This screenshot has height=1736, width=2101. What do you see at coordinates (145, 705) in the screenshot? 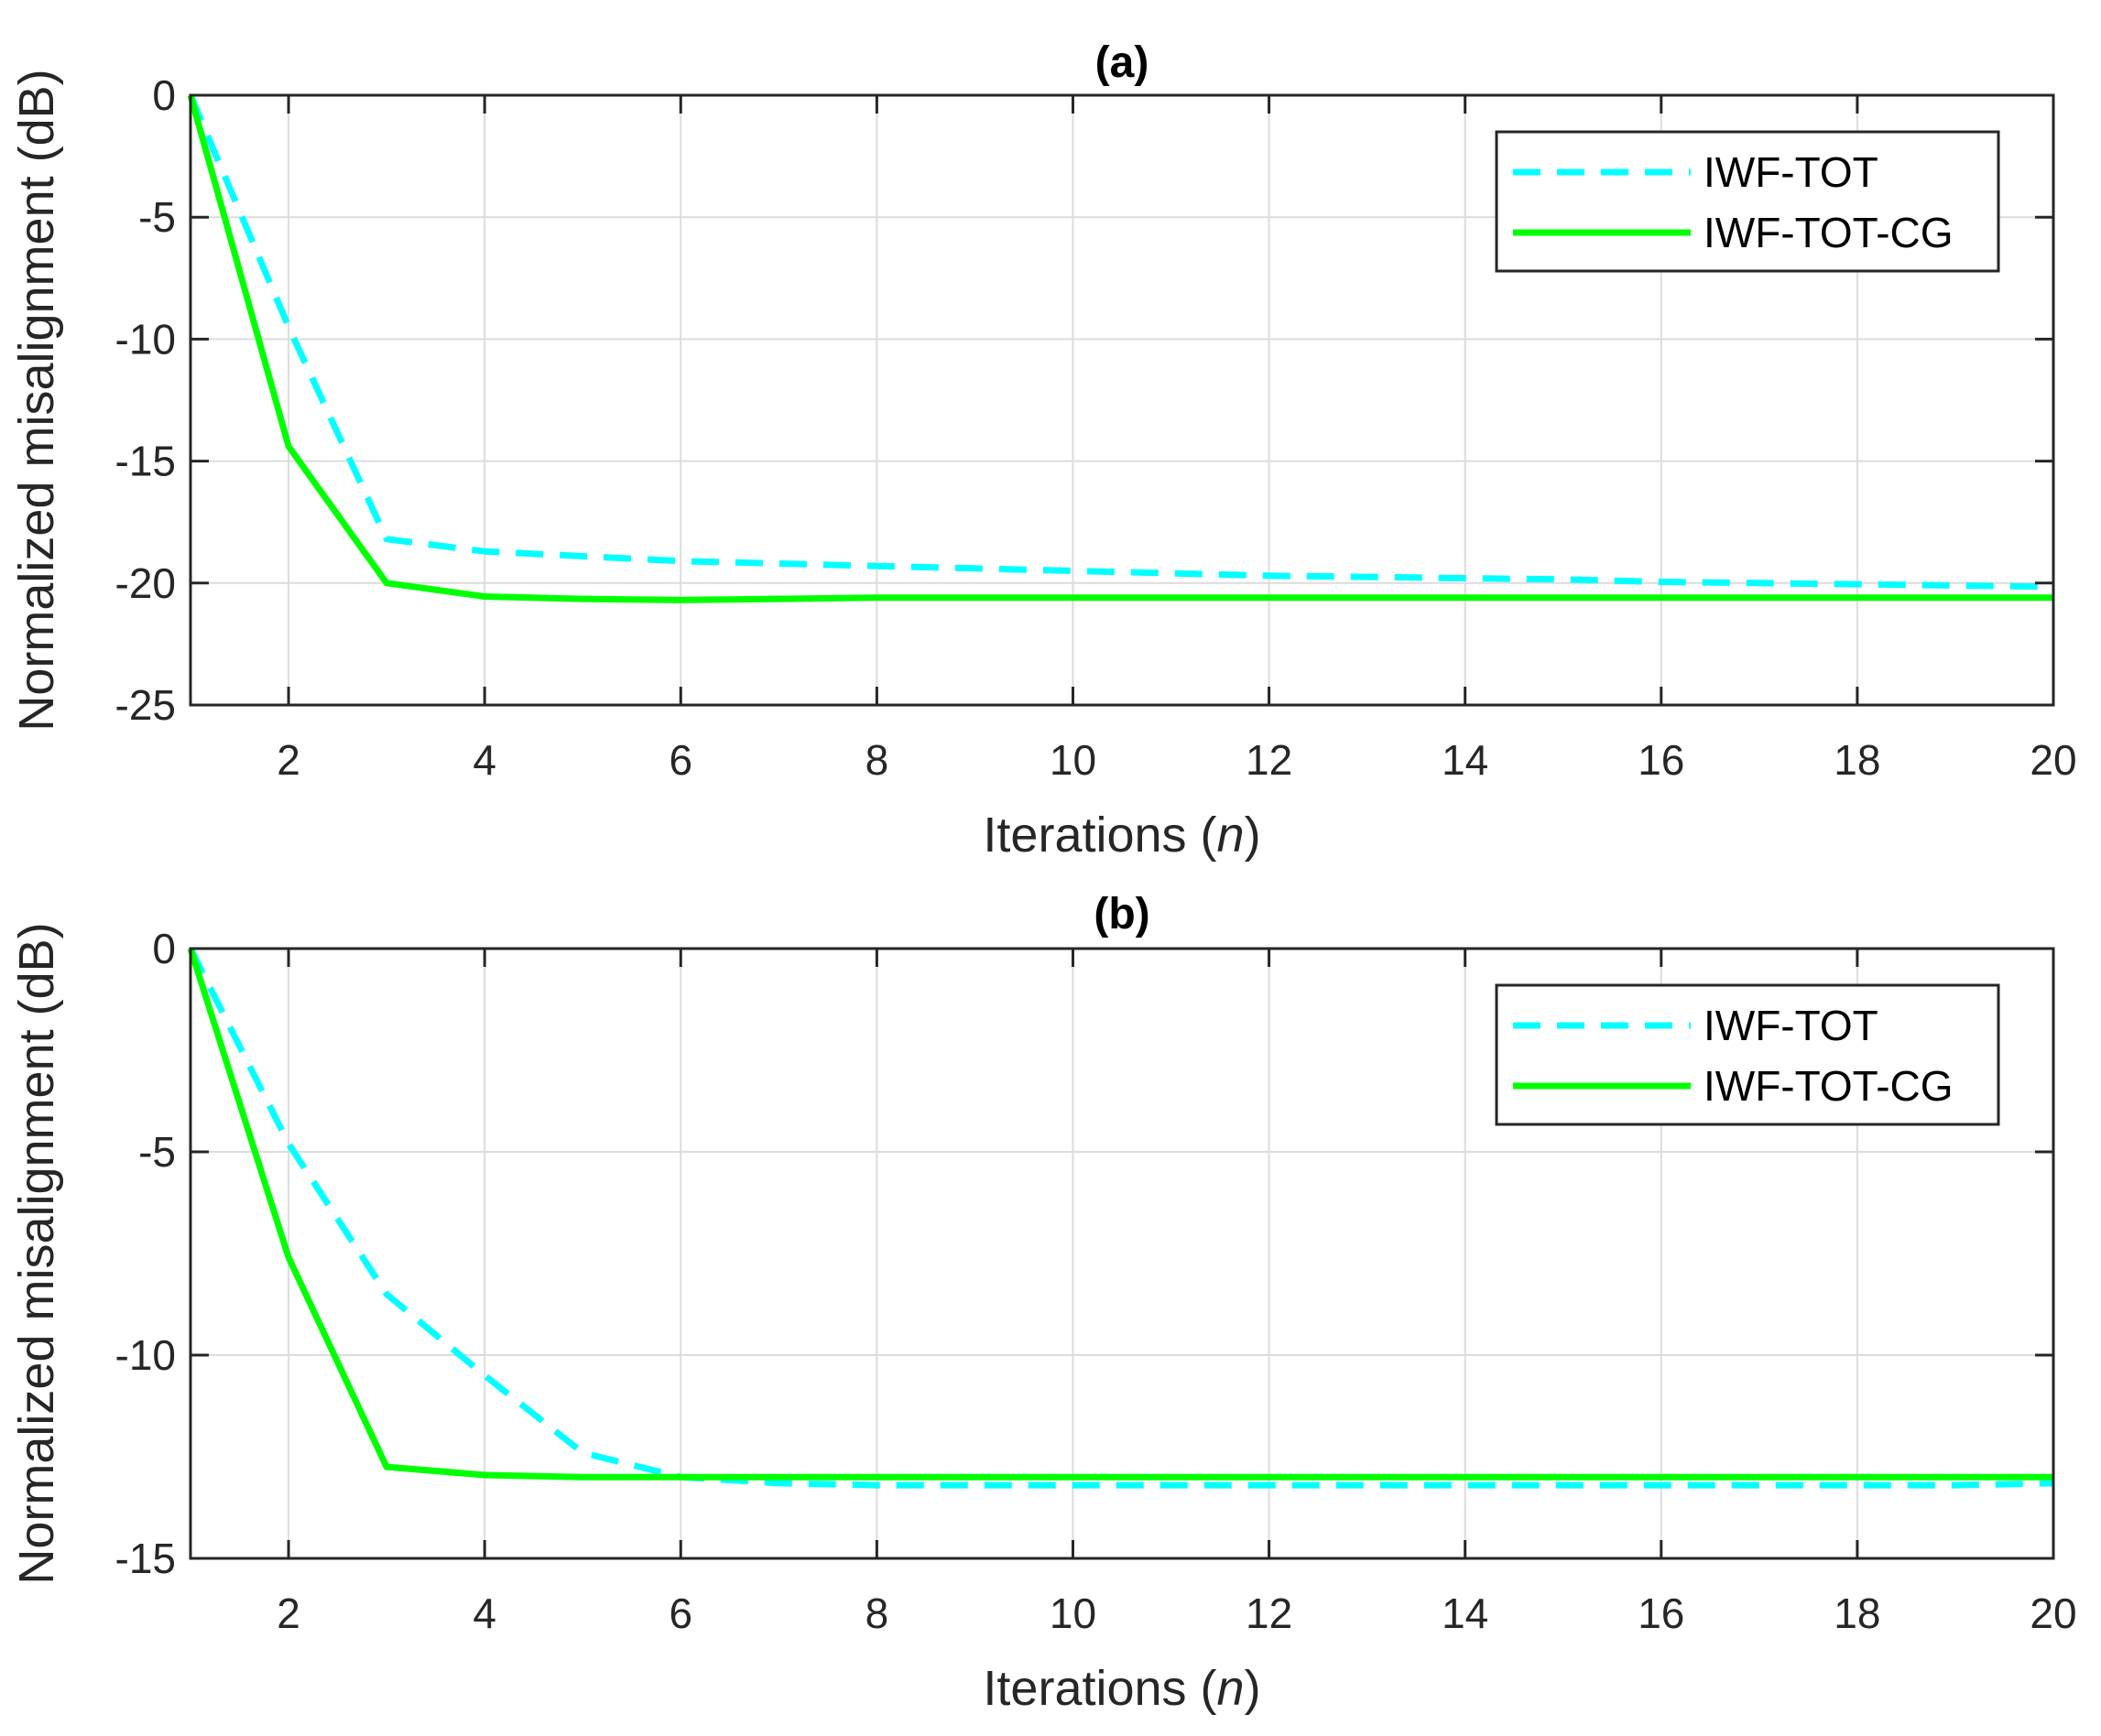
I see `y-tick-label: -25` at bounding box center [145, 705].